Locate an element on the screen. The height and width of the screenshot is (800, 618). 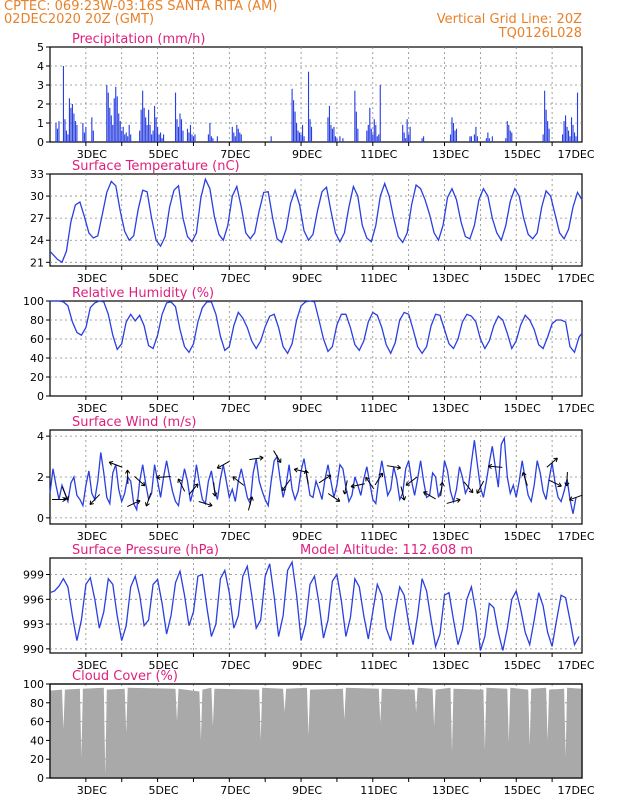
y-tick-label: 27 is located at coordinates (37, 218).